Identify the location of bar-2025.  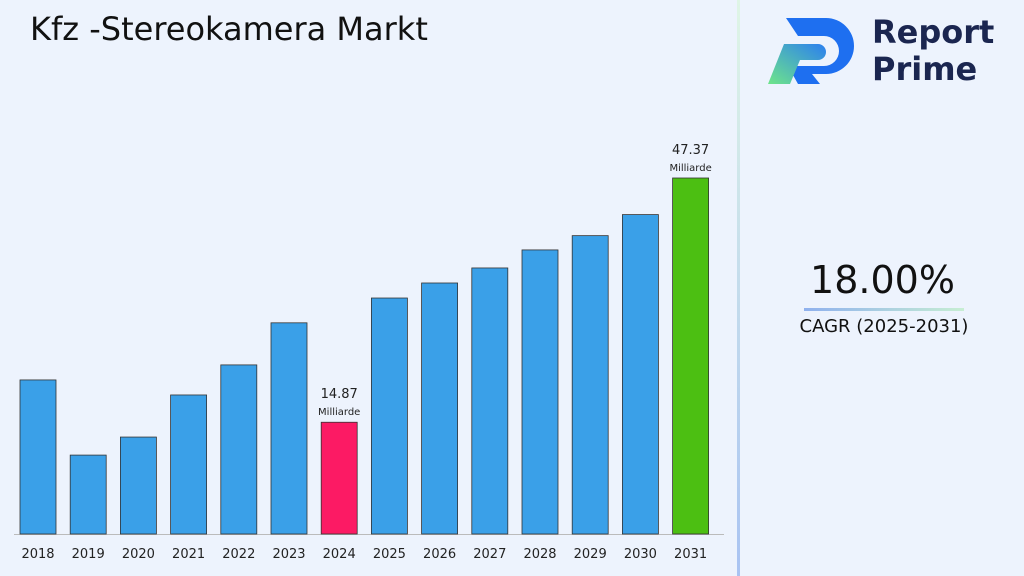
(389, 416).